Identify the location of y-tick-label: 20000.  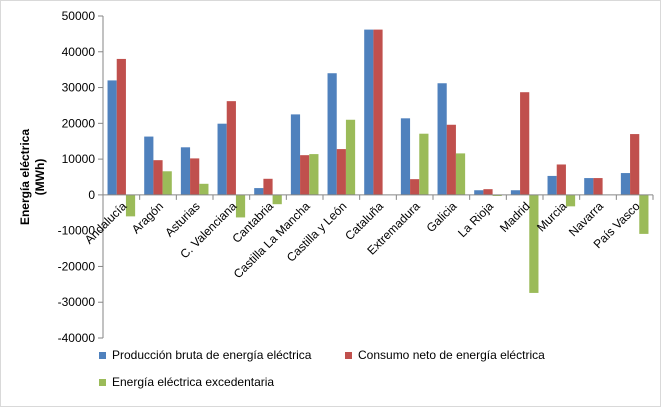
(79, 123).